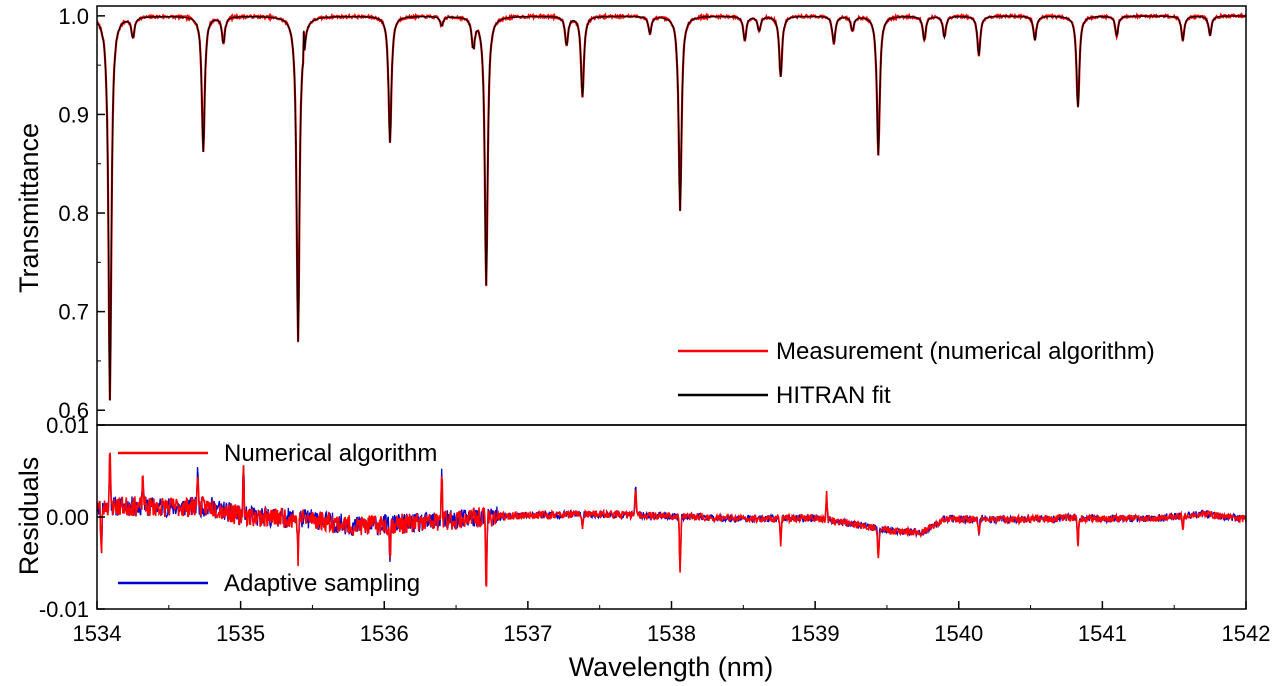 The width and height of the screenshot is (1286, 686). I want to click on residuals-legend: Numerical algorithm Adaptive sampling, so click(277, 518).